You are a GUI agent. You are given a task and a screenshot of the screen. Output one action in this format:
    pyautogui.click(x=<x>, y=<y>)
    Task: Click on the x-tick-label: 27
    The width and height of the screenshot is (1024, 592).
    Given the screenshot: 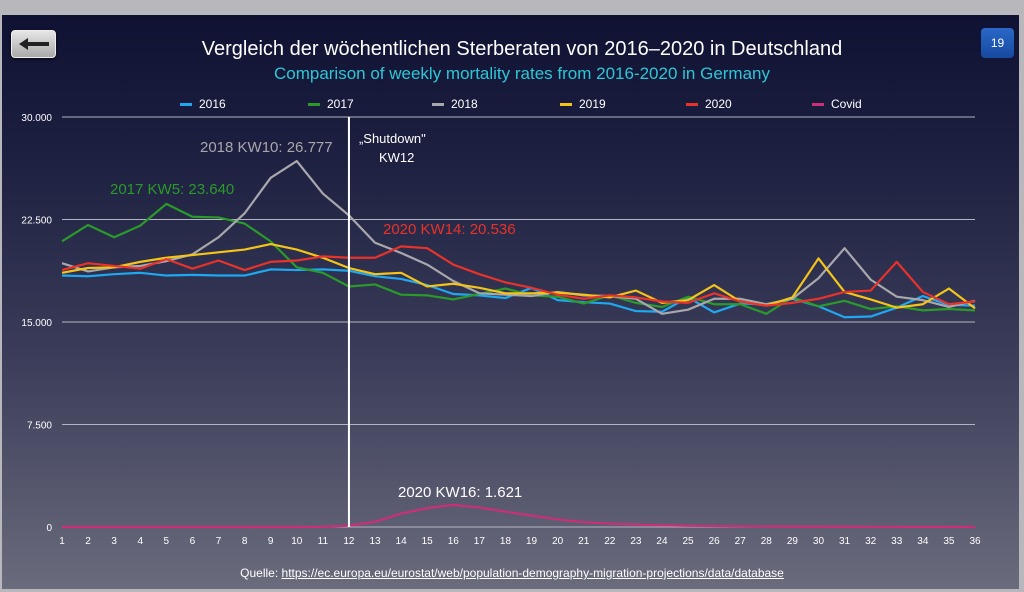 What is the action you would take?
    pyautogui.click(x=741, y=541)
    